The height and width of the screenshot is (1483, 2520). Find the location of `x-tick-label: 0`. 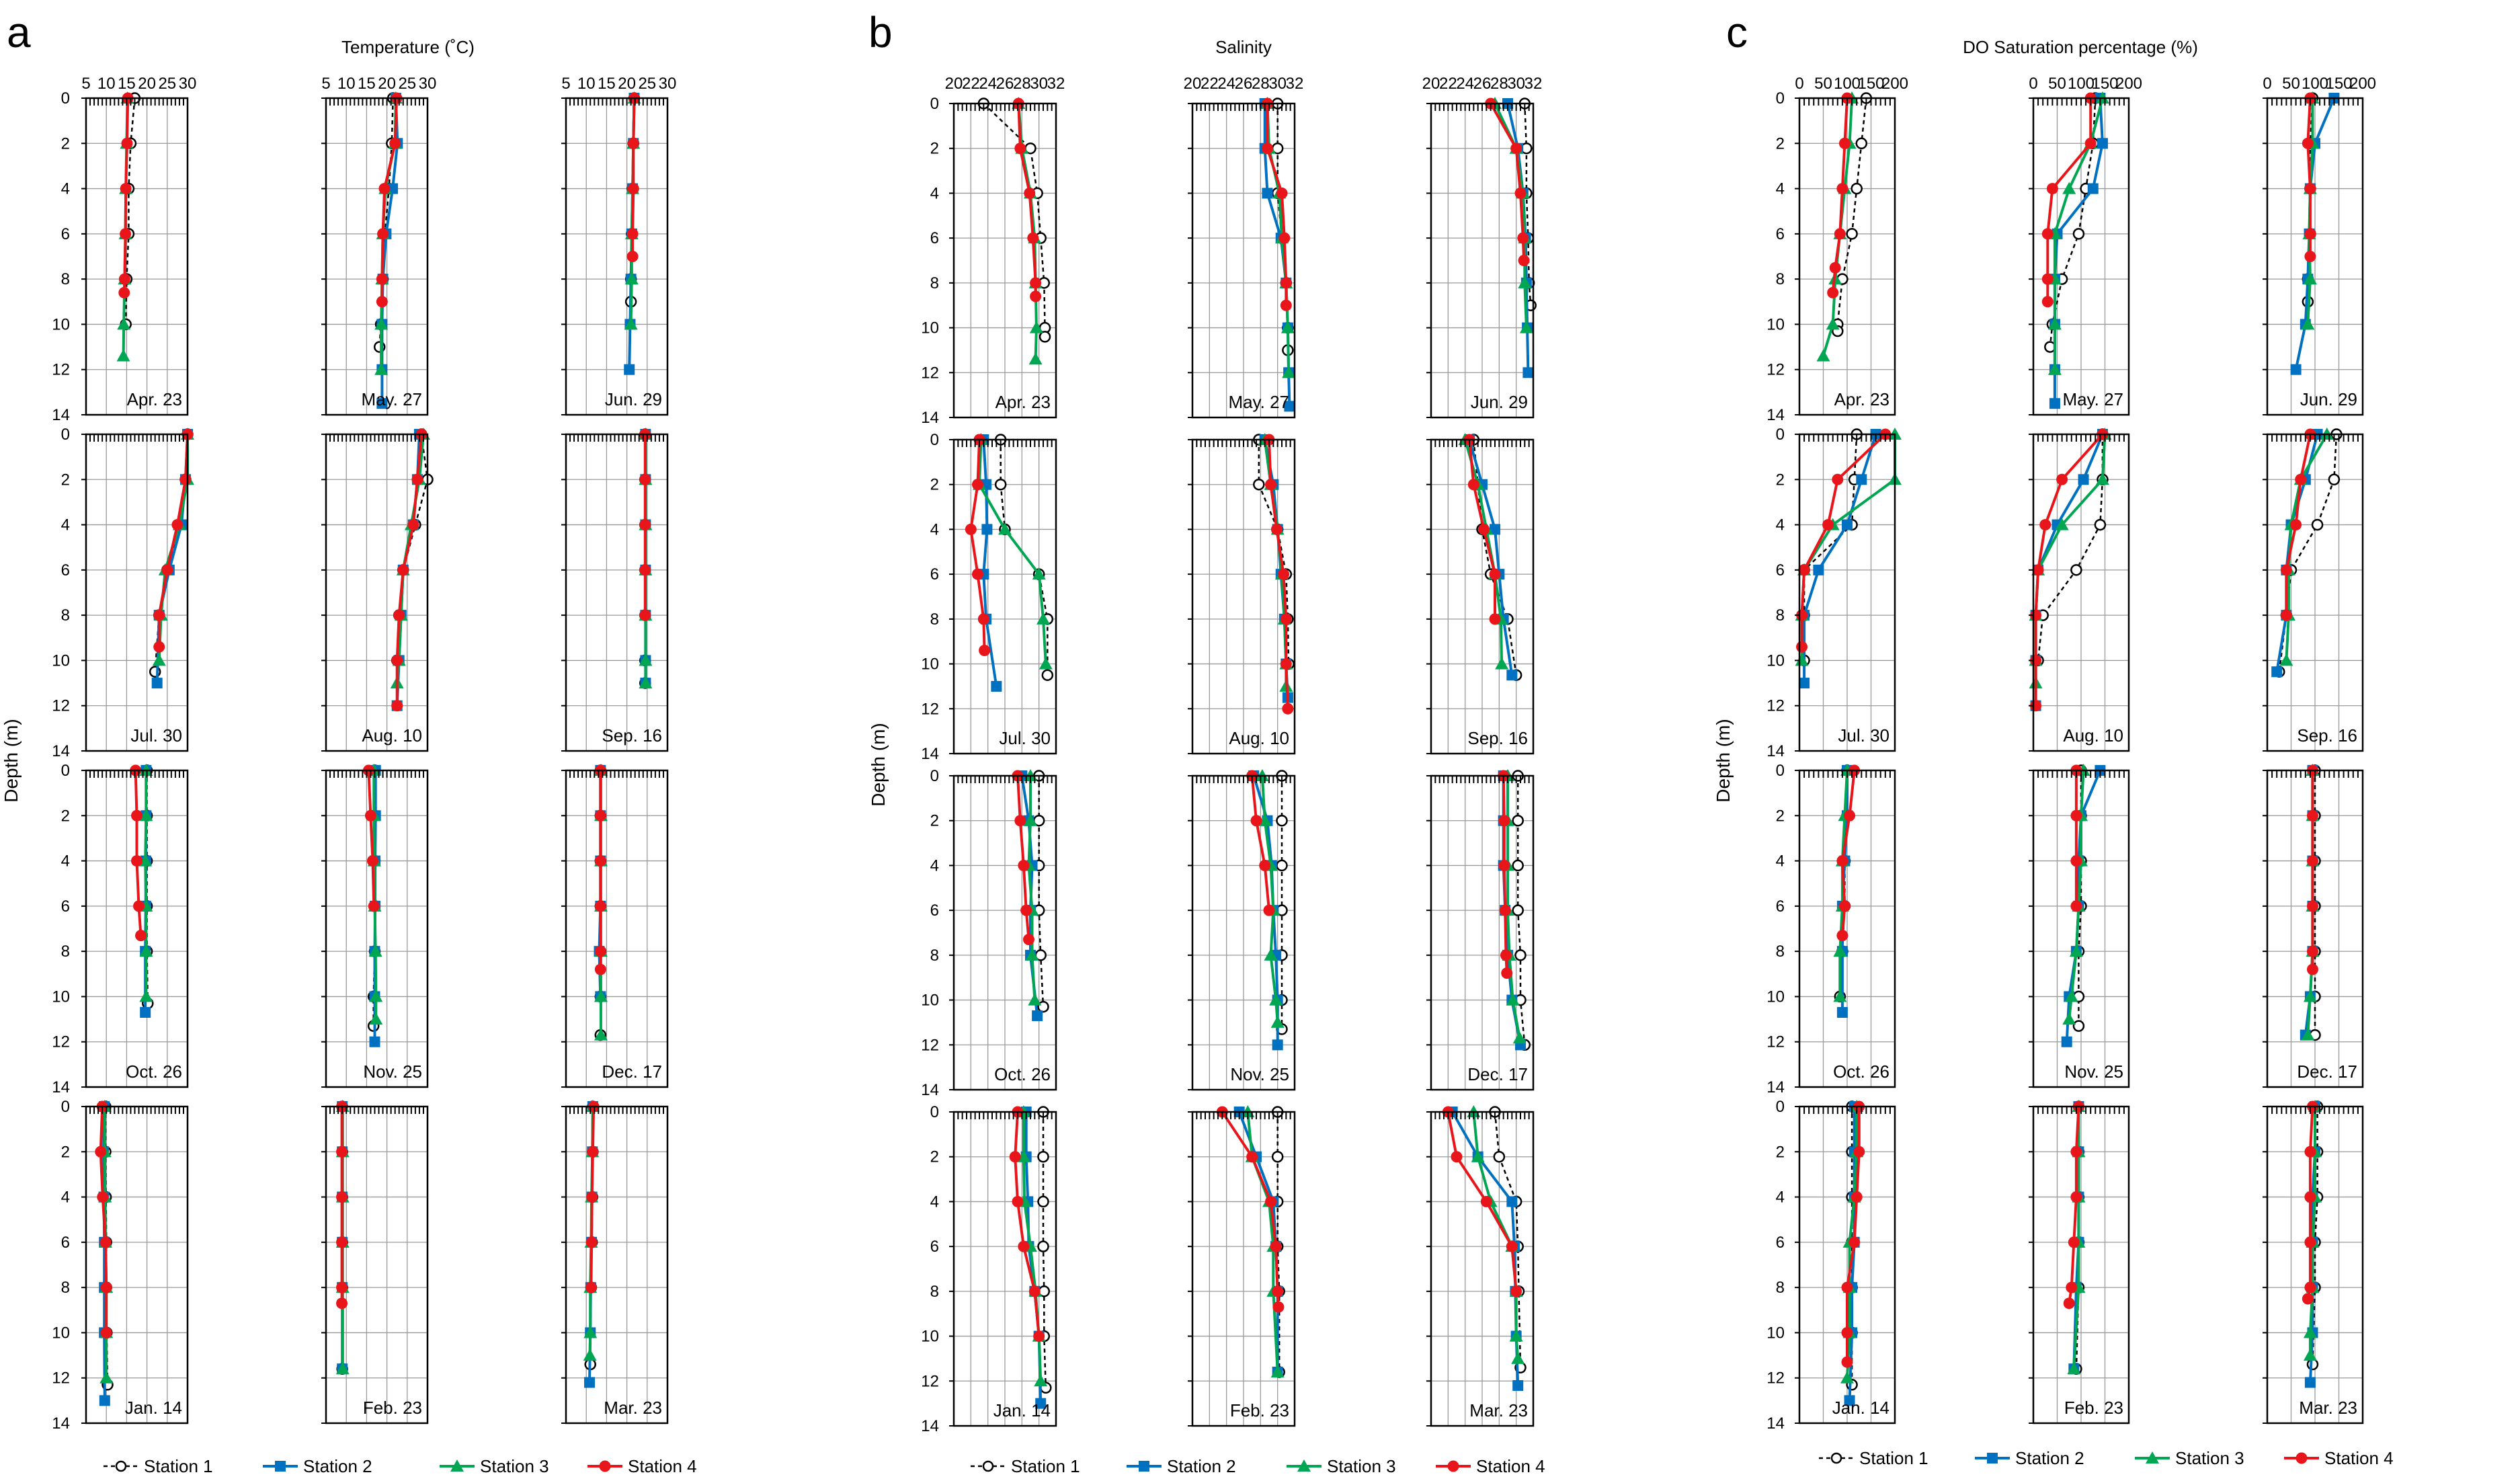

x-tick-label: 0 is located at coordinates (2267, 84).